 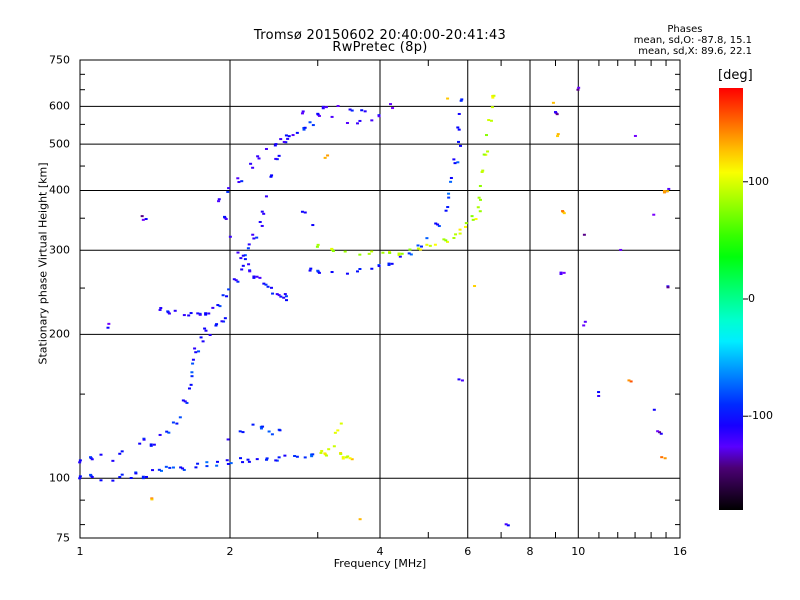 I want to click on phases-heading: Phases, so click(x=685, y=29).